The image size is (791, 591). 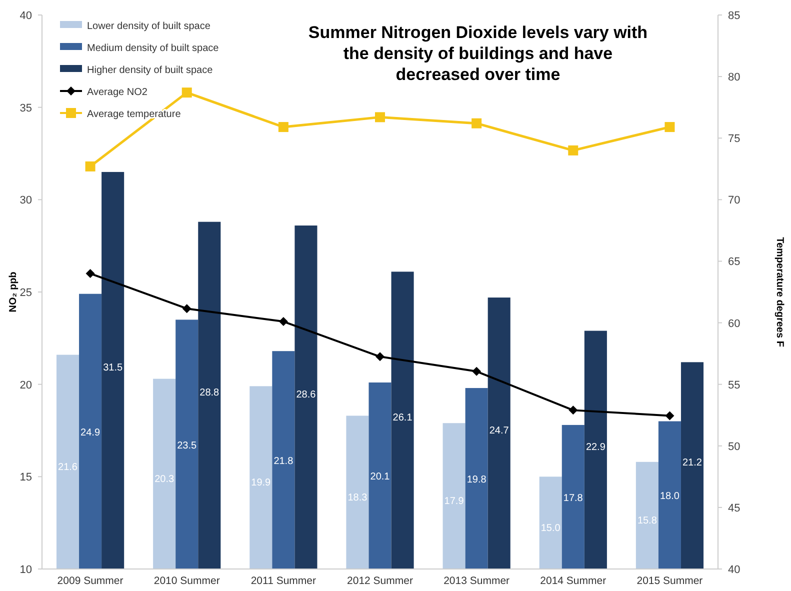 I want to click on y2-tick-label: 65, so click(x=734, y=262).